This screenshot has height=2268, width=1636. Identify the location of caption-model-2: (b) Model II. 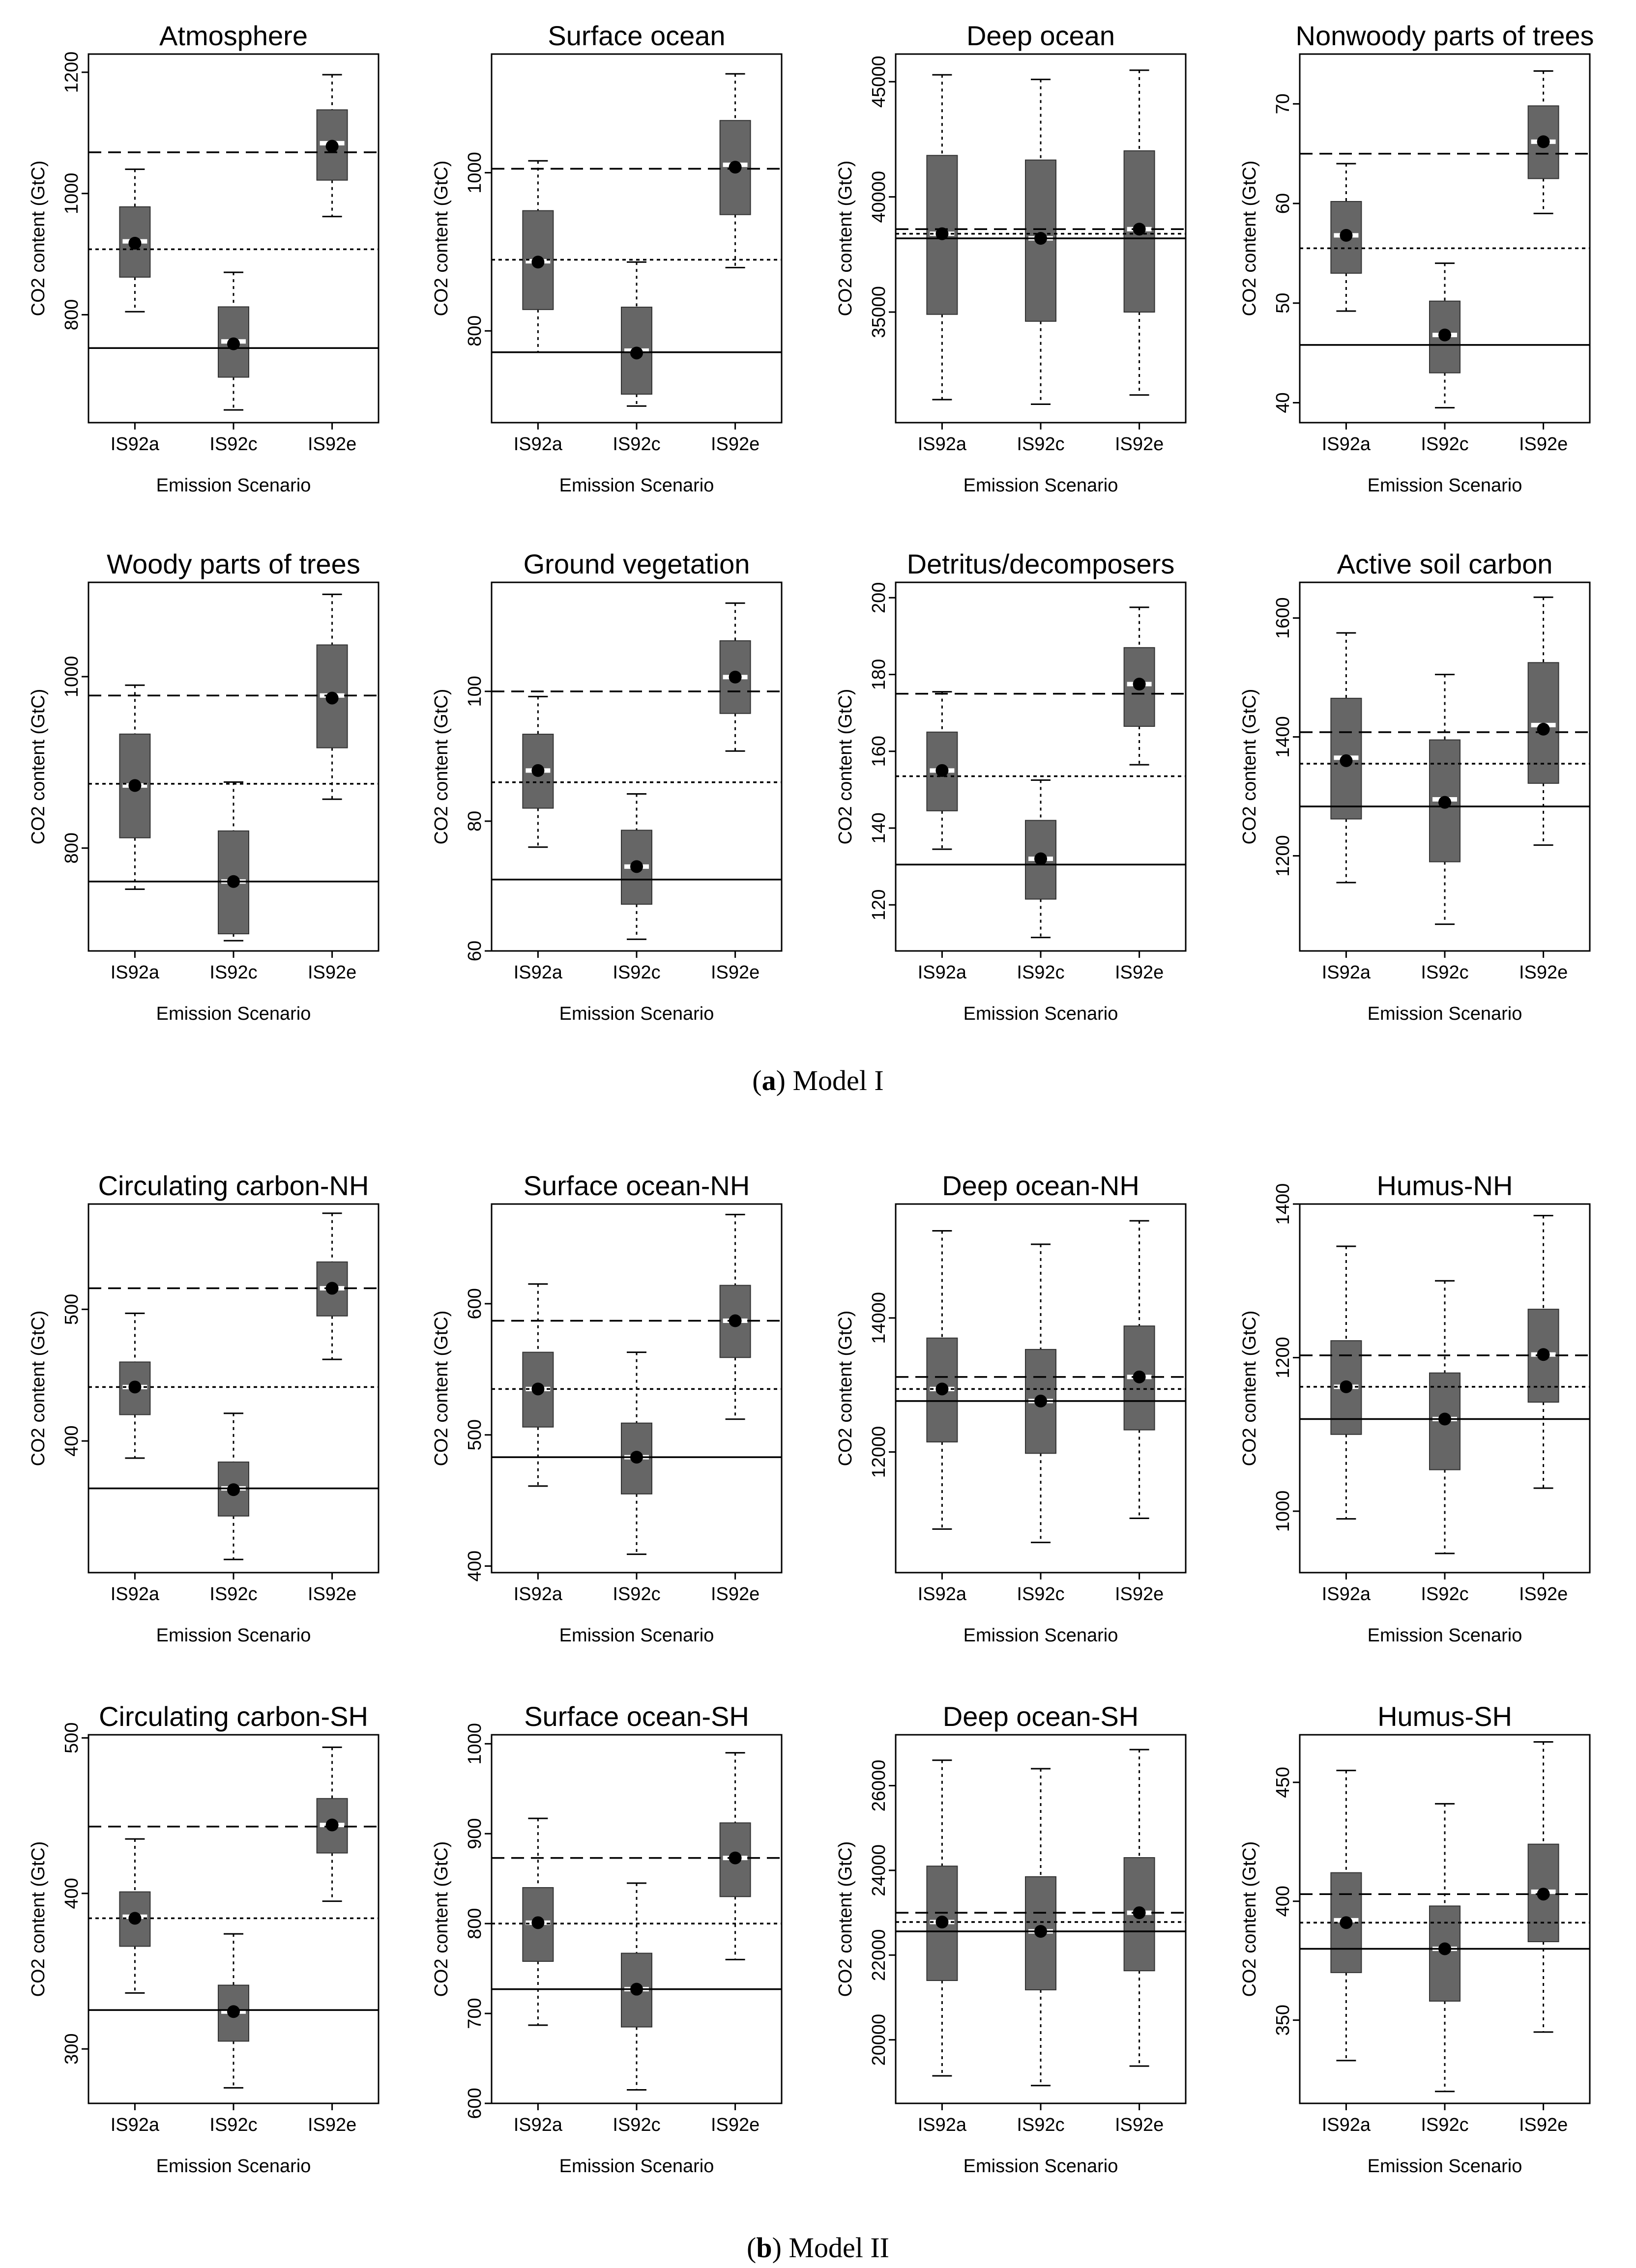
(818, 2248).